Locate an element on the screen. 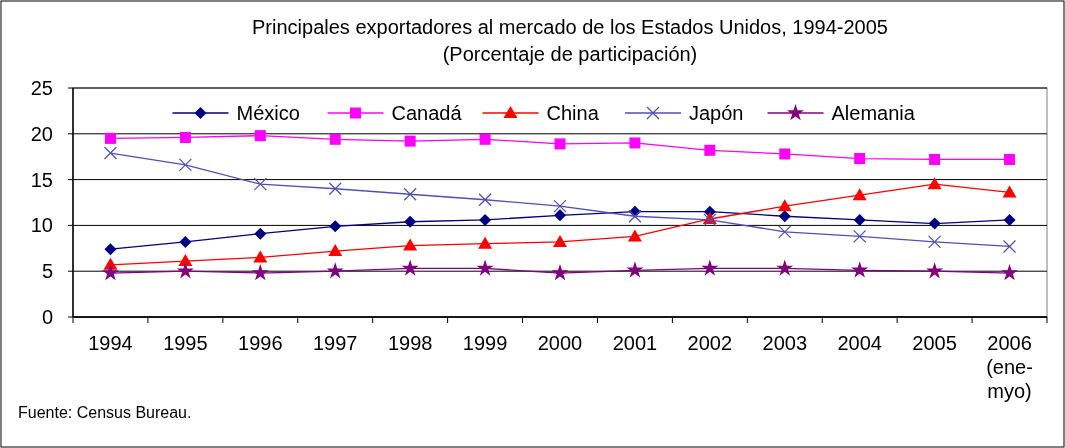 This screenshot has height=448, width=1065. x-tick-label: 1996 is located at coordinates (260, 343).